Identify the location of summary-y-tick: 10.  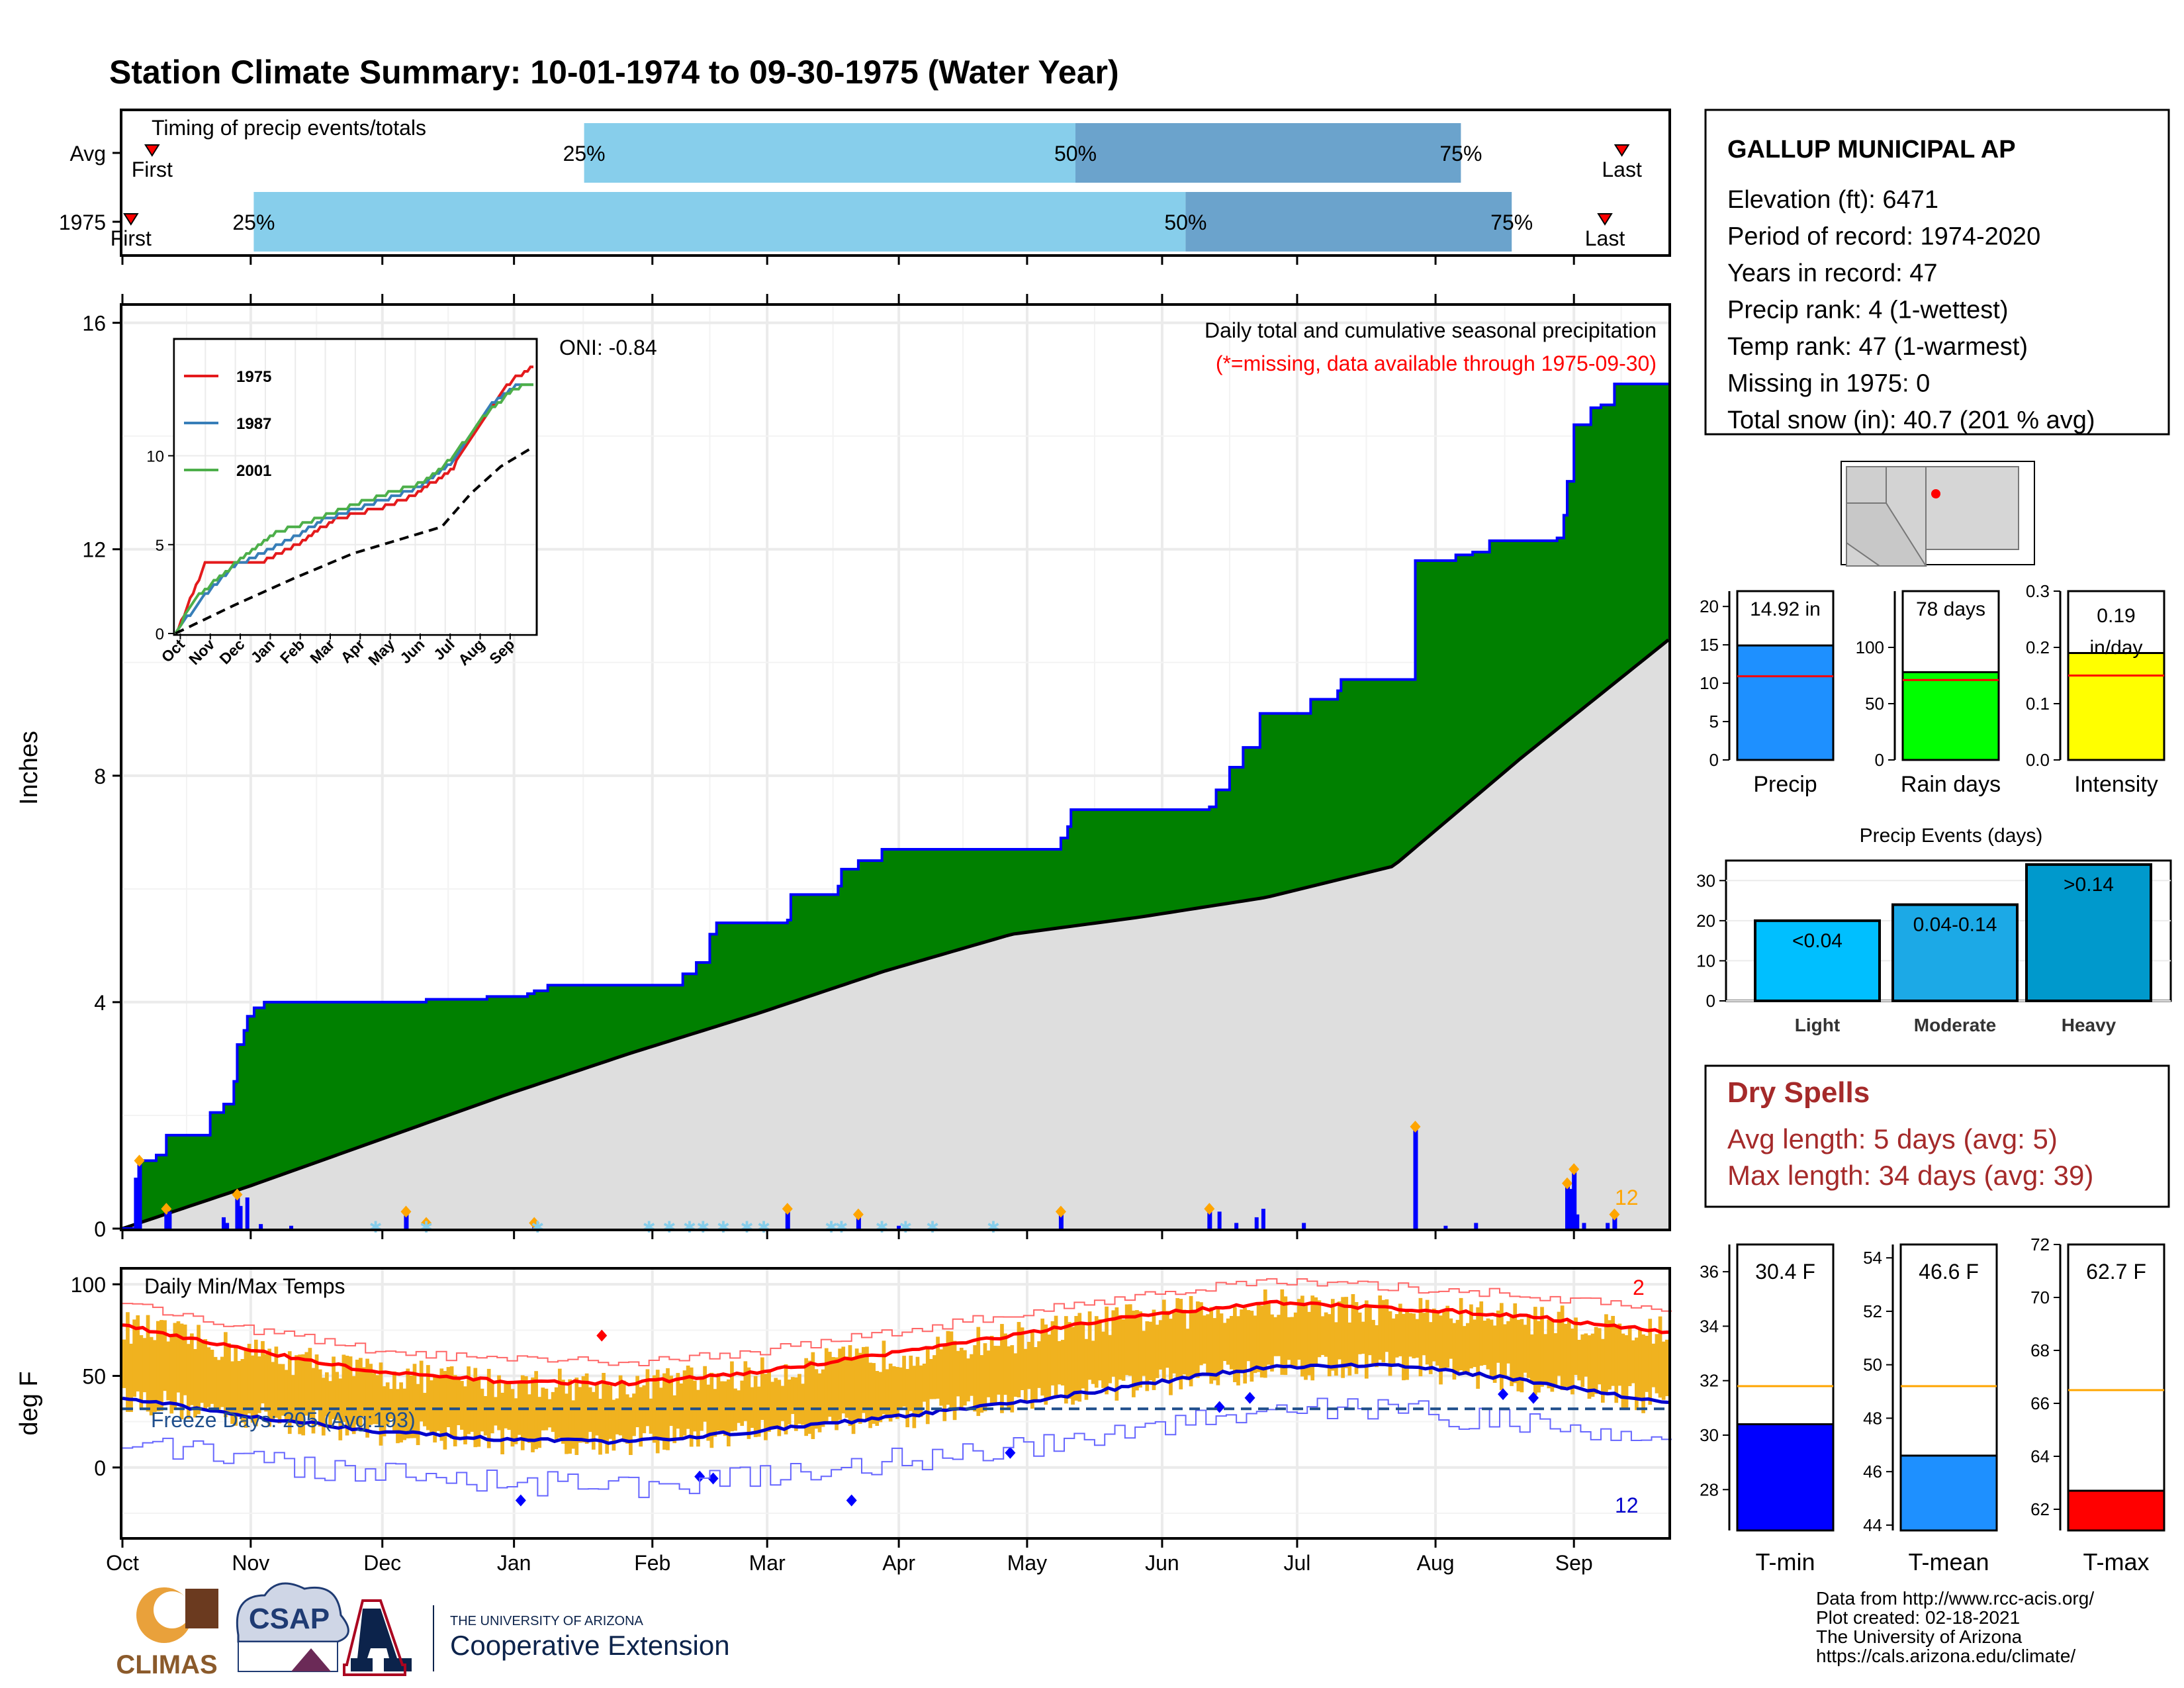
(1709, 683).